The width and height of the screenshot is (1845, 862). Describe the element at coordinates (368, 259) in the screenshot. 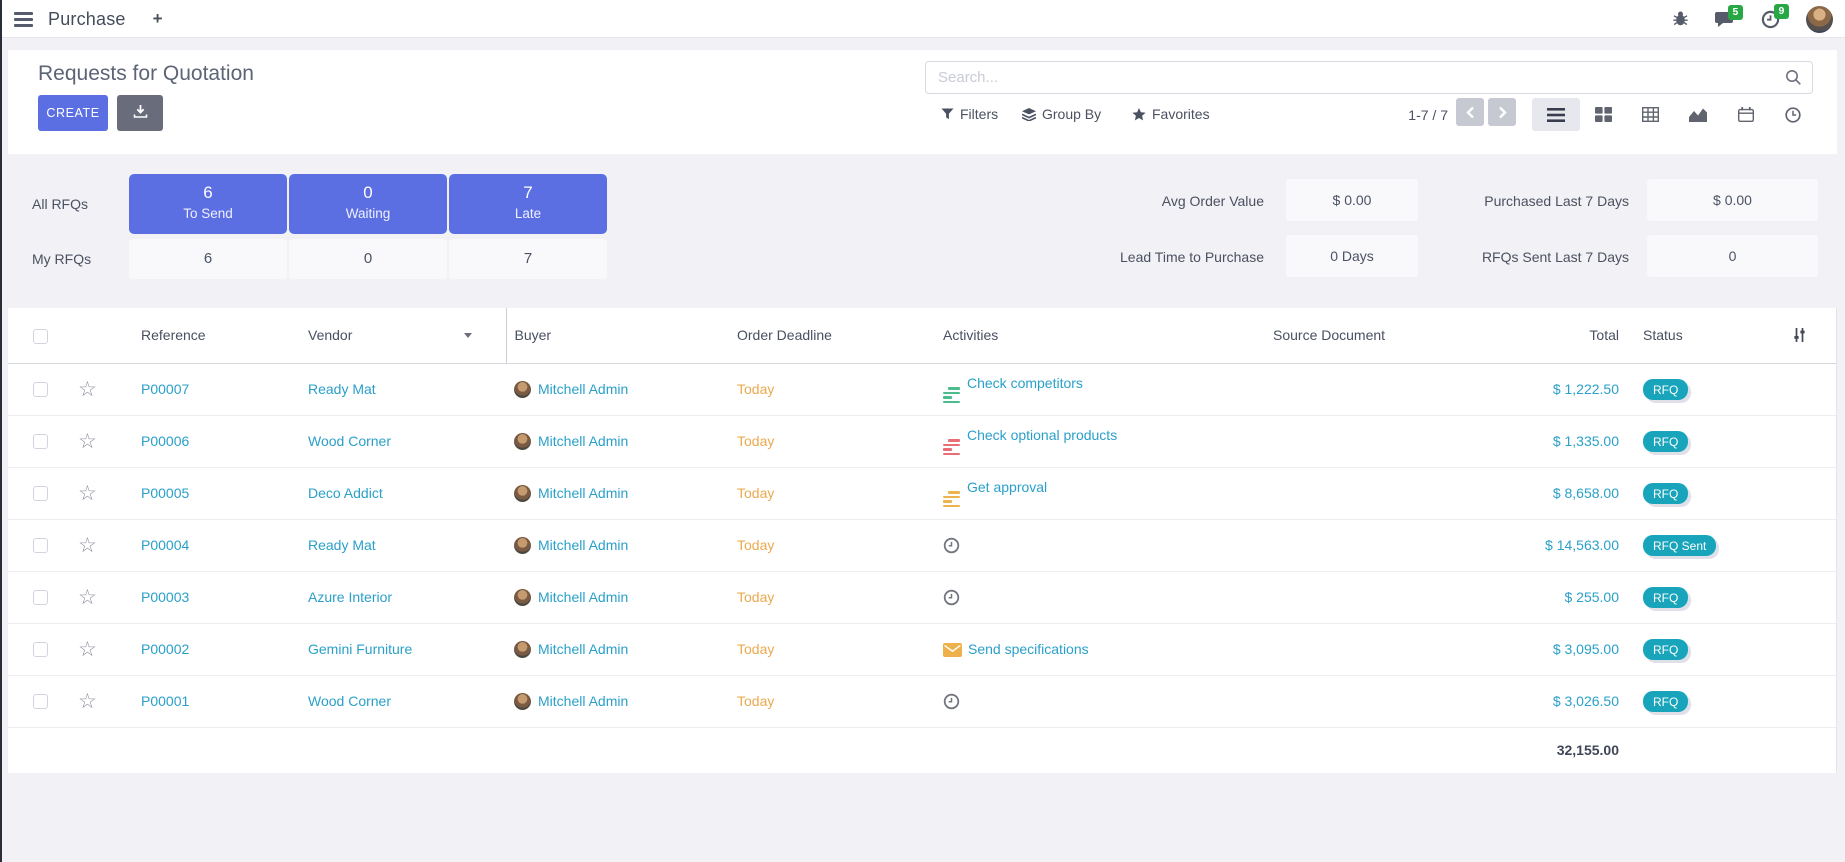

I see `dashboard-card-my: 0` at that location.